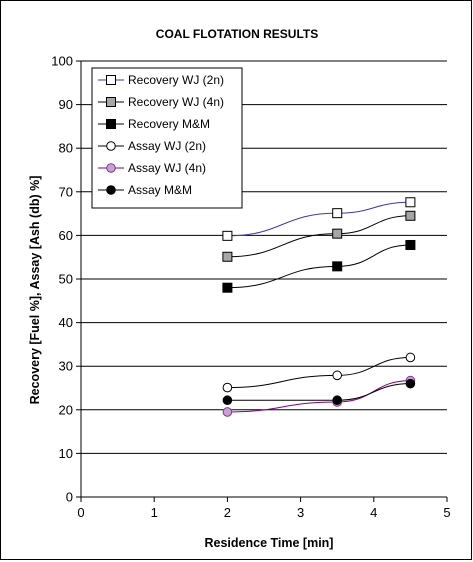  I want to click on y-tick-label: 70, so click(66, 191).